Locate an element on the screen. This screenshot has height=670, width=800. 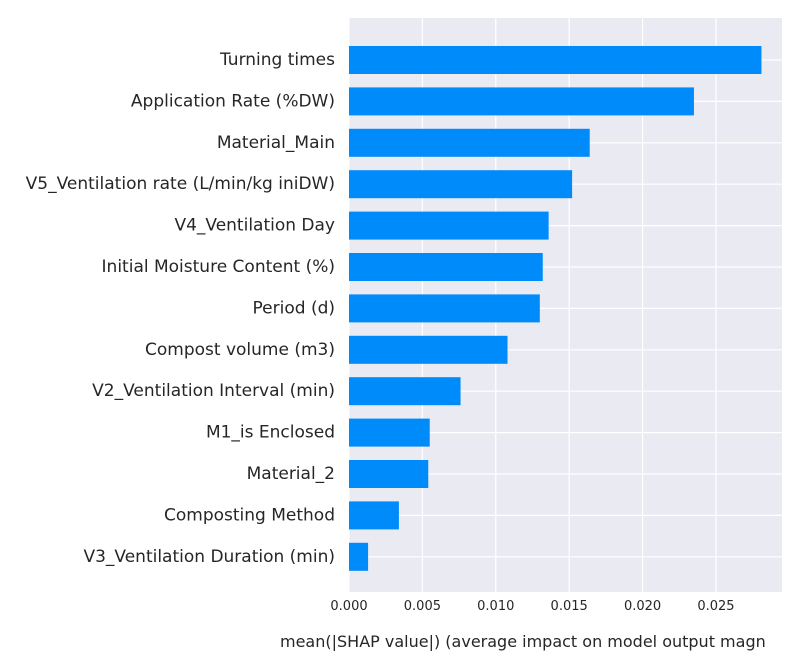
x-tick-label-2: 0.010 is located at coordinates (495, 606).